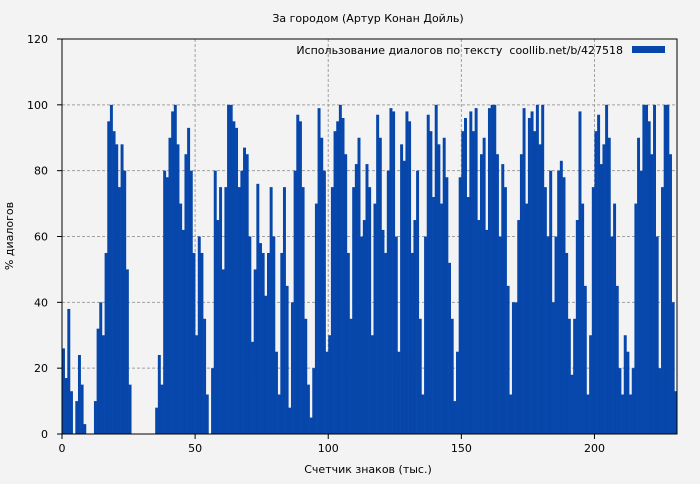  Describe the element at coordinates (37, 105) in the screenshot. I see `y-tick-label: 100` at that location.